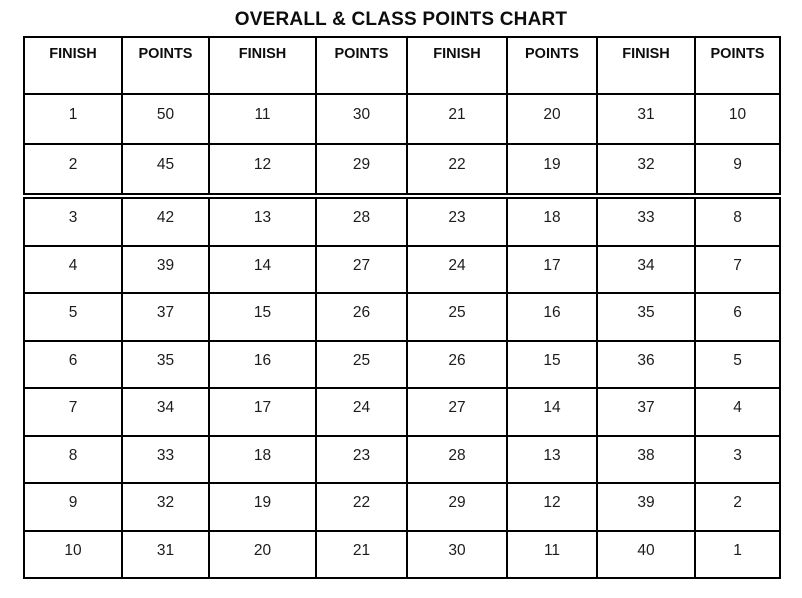 This screenshot has width=802, height=598. Describe the element at coordinates (361, 412) in the screenshot. I see `points-cell: 24` at that location.